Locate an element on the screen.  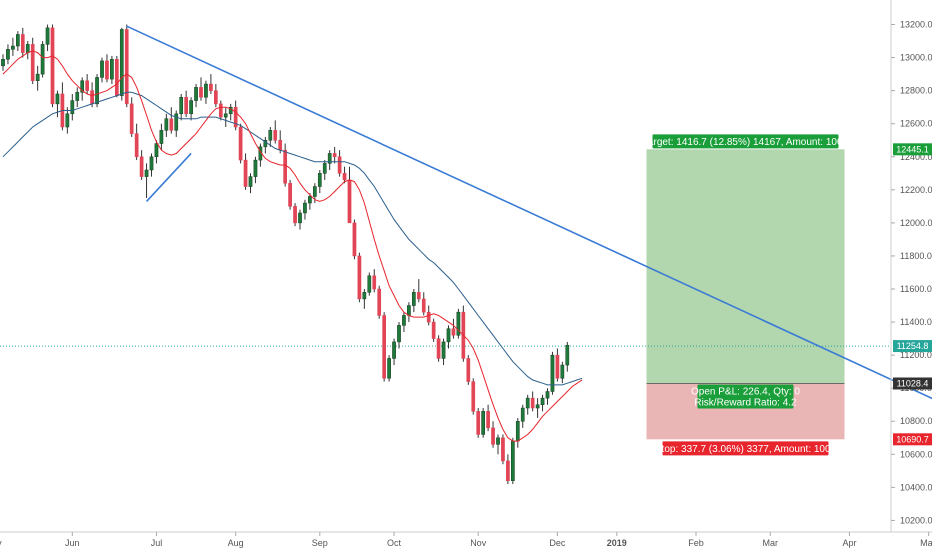
x-tick-label: Jun is located at coordinates (72, 543).